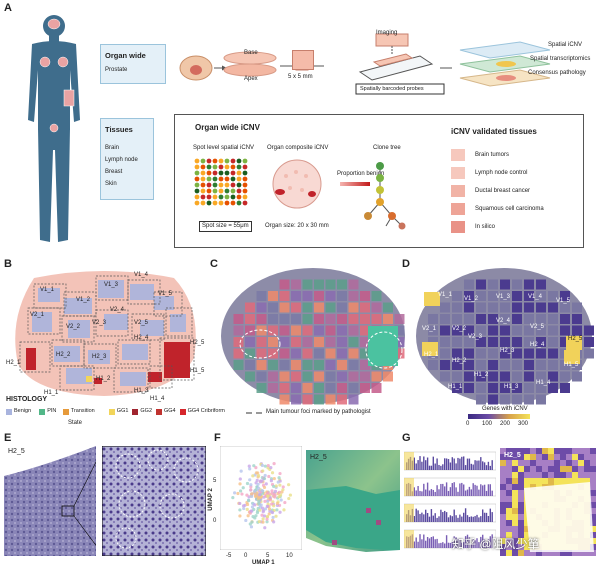 Image resolution: width=600 pixels, height=571 pixels. Describe the element at coordinates (105, 333) in the screenshot. I see `histology-map` at that location.